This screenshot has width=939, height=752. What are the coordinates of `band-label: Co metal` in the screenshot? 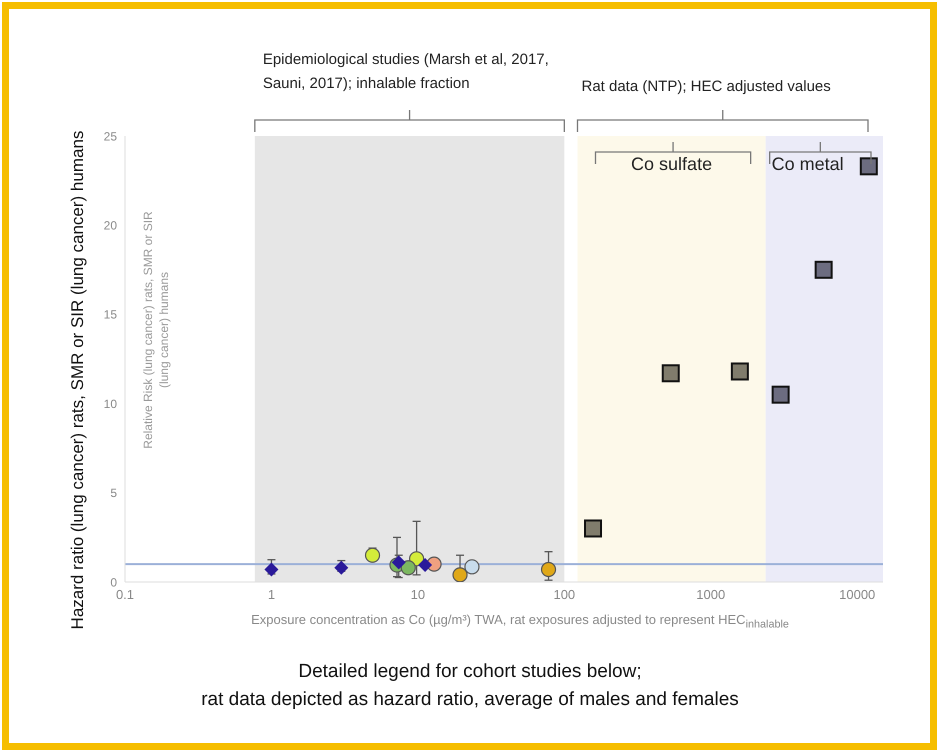 It's located at (808, 164).